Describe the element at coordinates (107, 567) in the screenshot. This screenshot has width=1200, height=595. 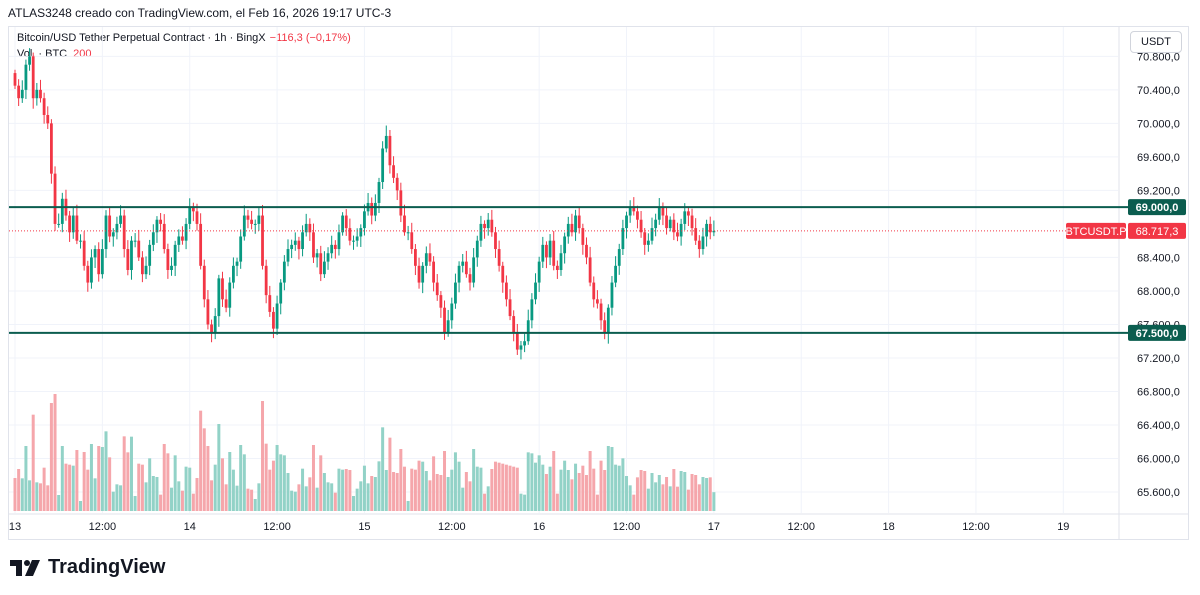
I see `brand-name: TradingView` at that location.